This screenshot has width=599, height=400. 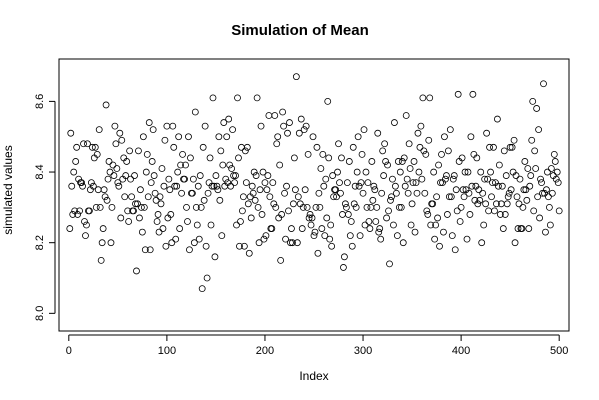 I want to click on x-tick-label: 200, so click(x=265, y=351).